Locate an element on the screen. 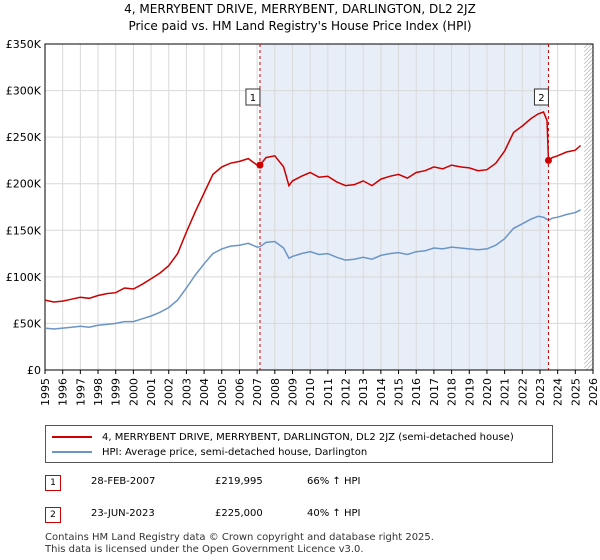 This screenshot has height=560, width=600. x-tick-label: 1998 is located at coordinates (98, 392).